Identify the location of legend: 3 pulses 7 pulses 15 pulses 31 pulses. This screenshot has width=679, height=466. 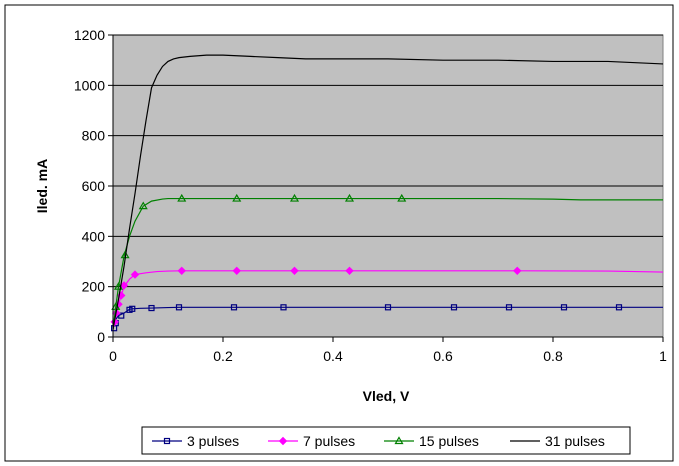
(378, 441).